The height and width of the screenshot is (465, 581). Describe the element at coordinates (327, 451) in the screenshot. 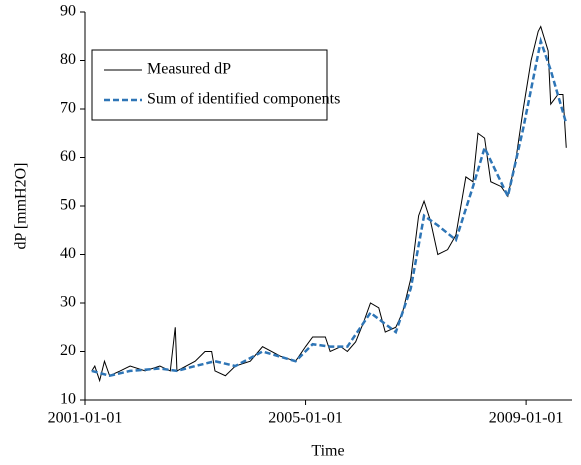

I see `x-axis-label: Time` at that location.